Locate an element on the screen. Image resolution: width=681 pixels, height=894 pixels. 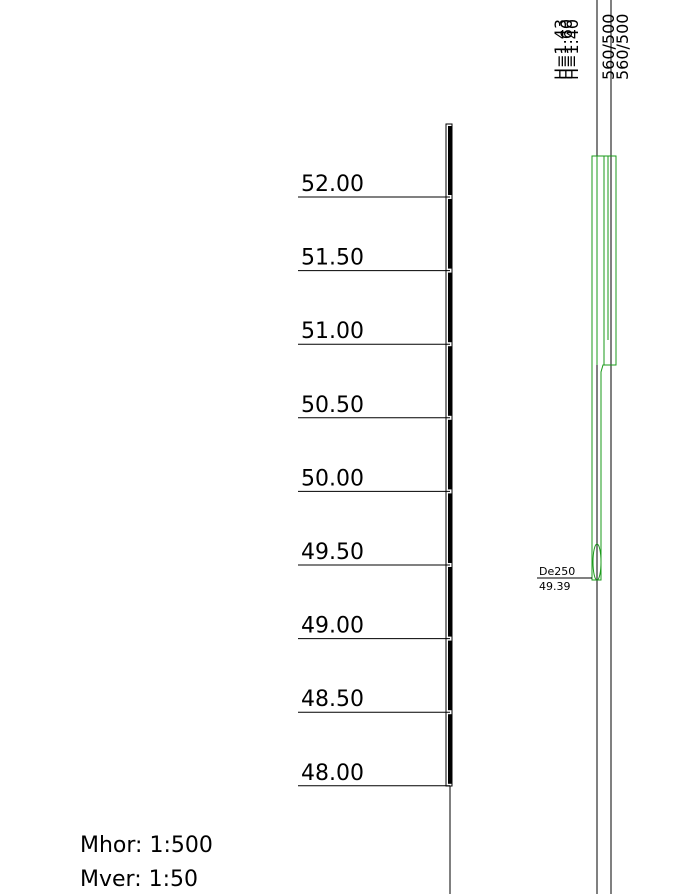
elevation-label: 51.00 is located at coordinates (332, 331).